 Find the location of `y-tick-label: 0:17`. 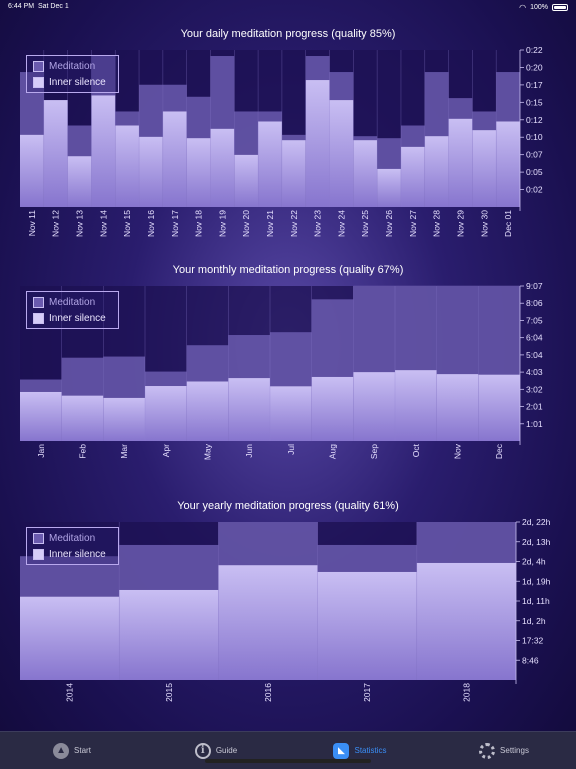

y-tick-label: 0:17 is located at coordinates (534, 85).